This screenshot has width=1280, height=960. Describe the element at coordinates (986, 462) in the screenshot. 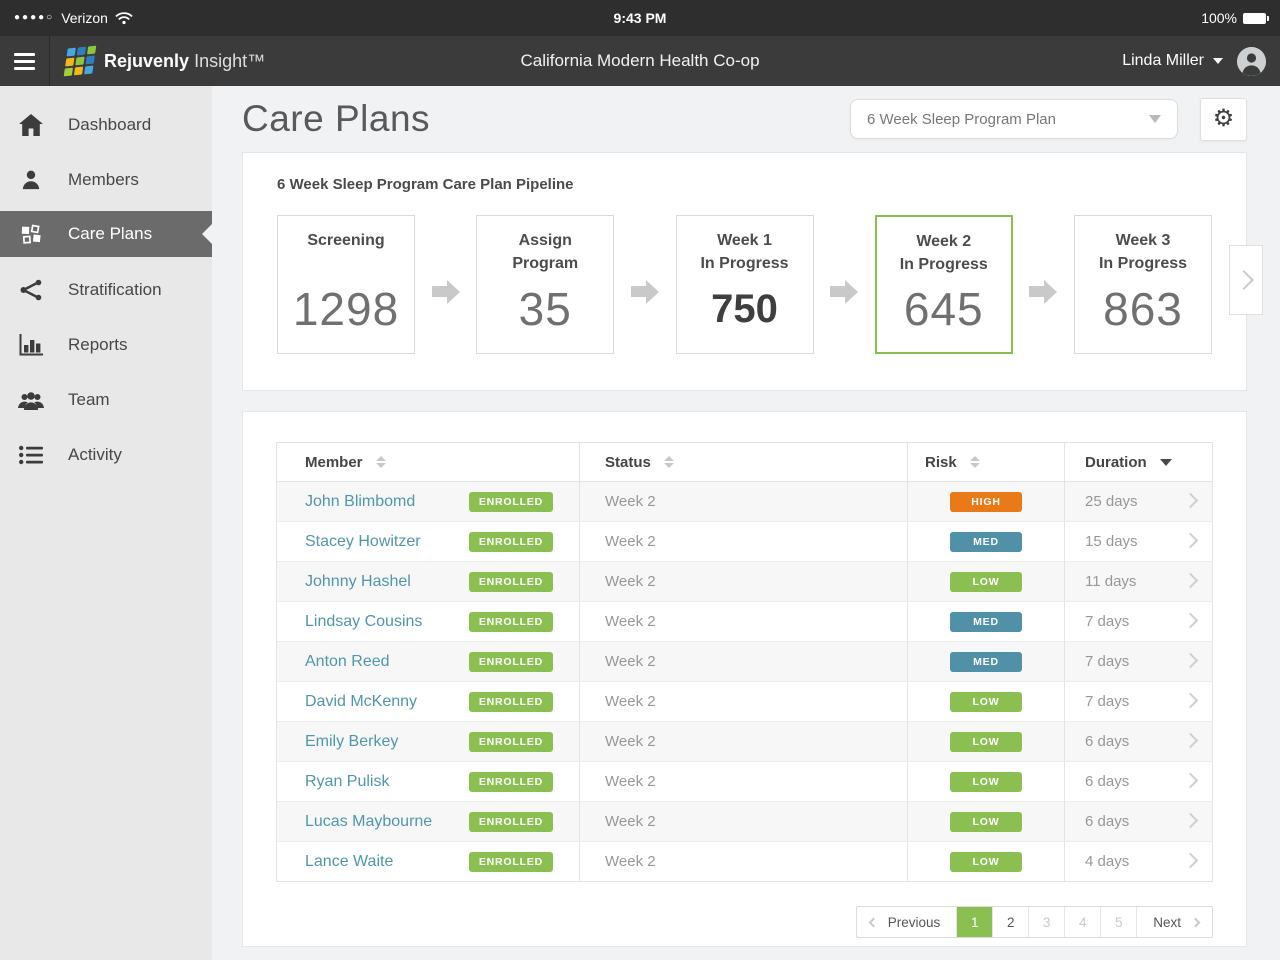

I see `column-header-risk: Risk` at that location.